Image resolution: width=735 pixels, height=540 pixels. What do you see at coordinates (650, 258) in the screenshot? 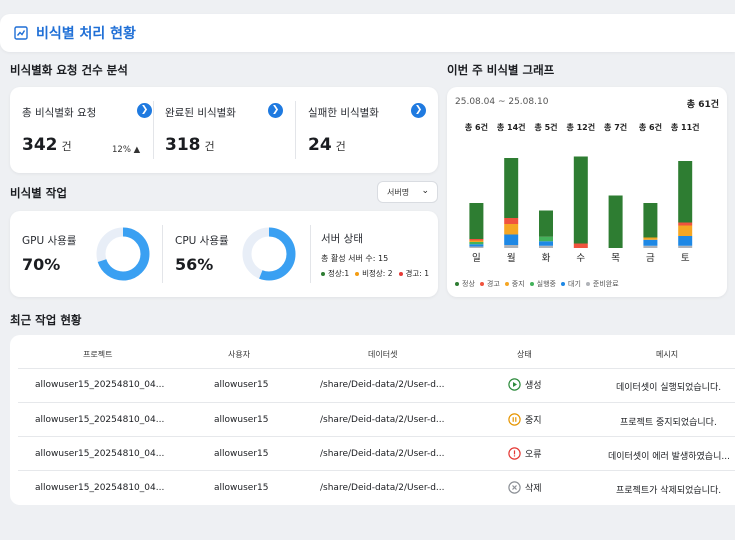
I see `x-tick-label: 금` at bounding box center [650, 258].